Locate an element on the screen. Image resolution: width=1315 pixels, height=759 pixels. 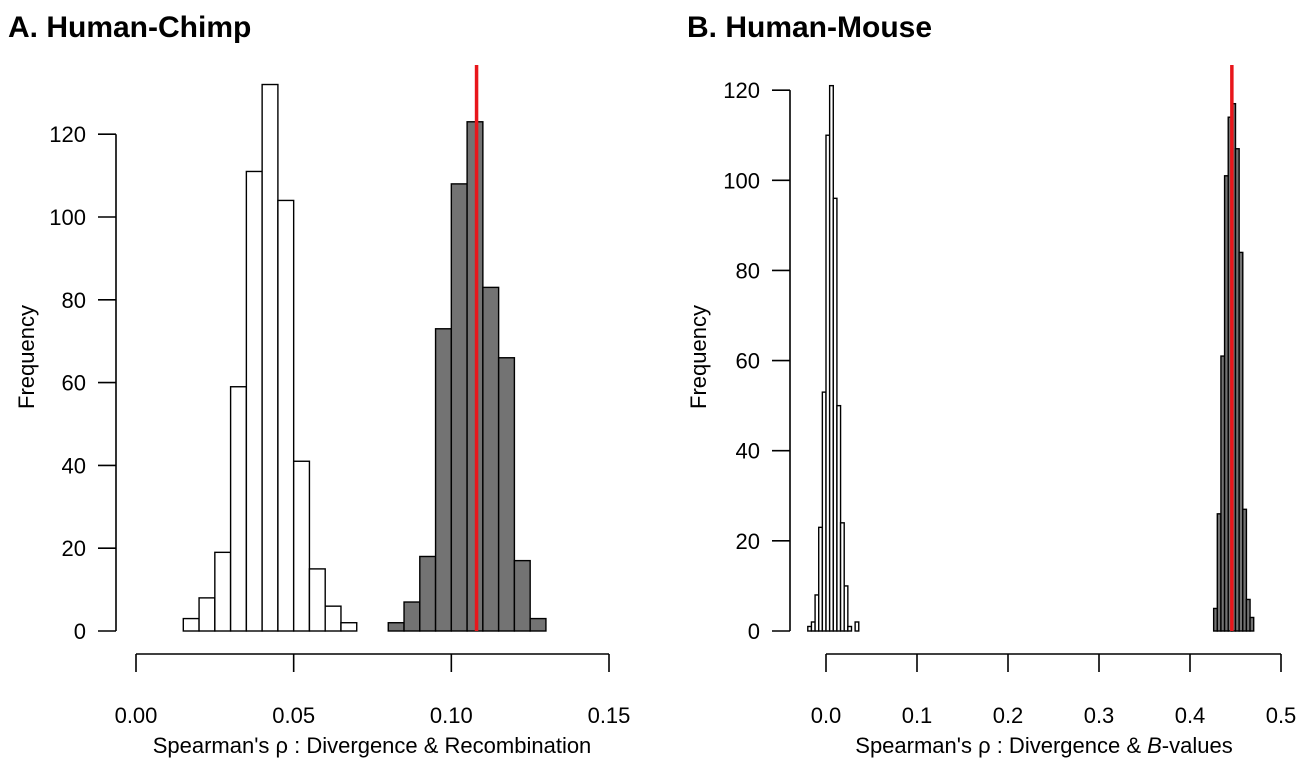
panel-b-x-tick-label: 0.3 is located at coordinates (1099, 715).